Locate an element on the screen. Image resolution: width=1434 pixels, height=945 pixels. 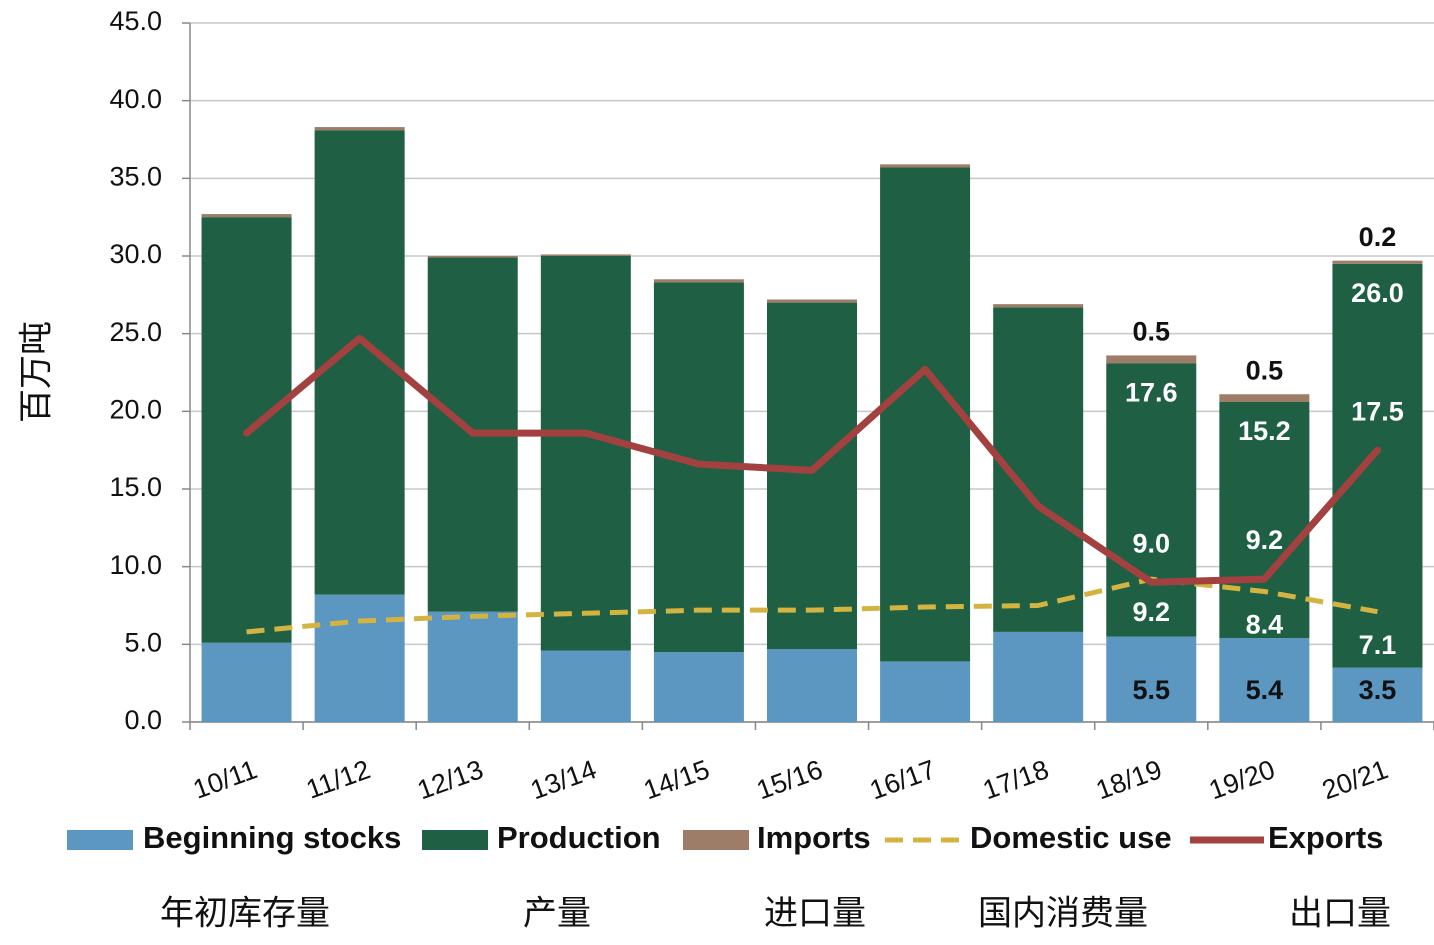
data-label: 17.6 is located at coordinates (1151, 392).